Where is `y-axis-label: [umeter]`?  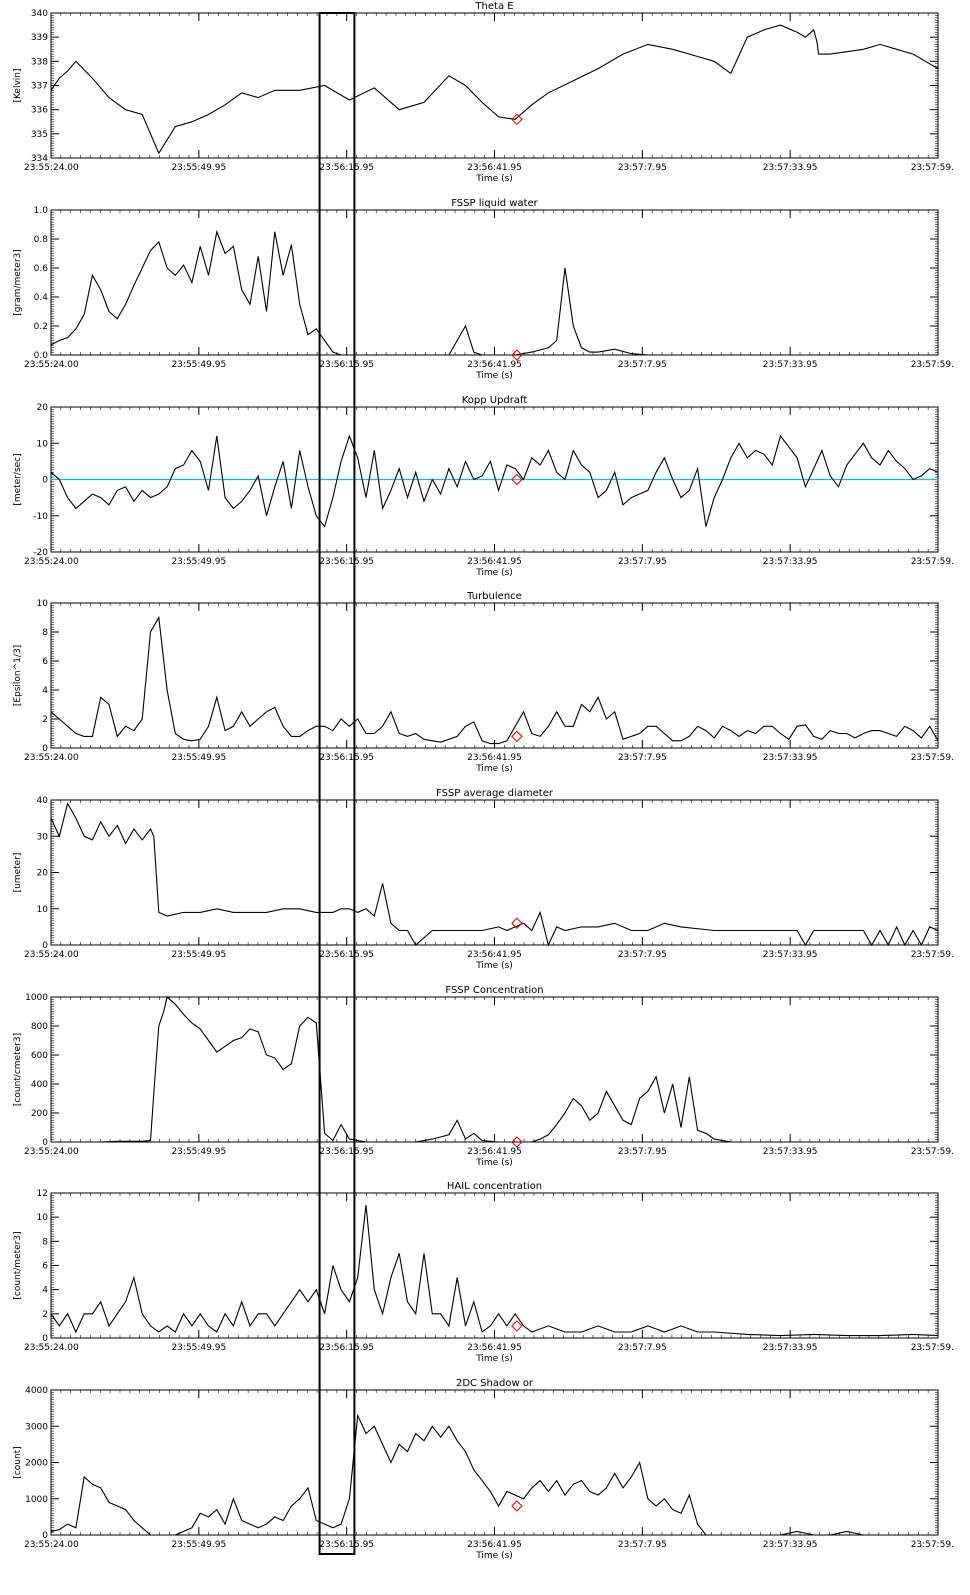
y-axis-label: [umeter] is located at coordinates (18, 873).